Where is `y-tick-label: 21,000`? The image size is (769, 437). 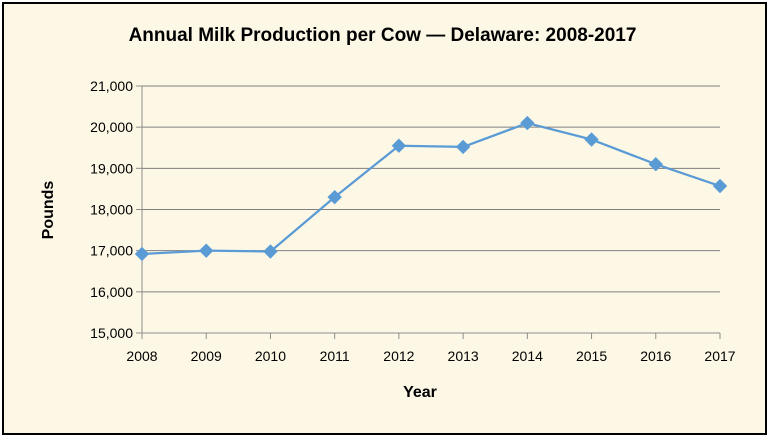
y-tick-label: 21,000 is located at coordinates (111, 86).